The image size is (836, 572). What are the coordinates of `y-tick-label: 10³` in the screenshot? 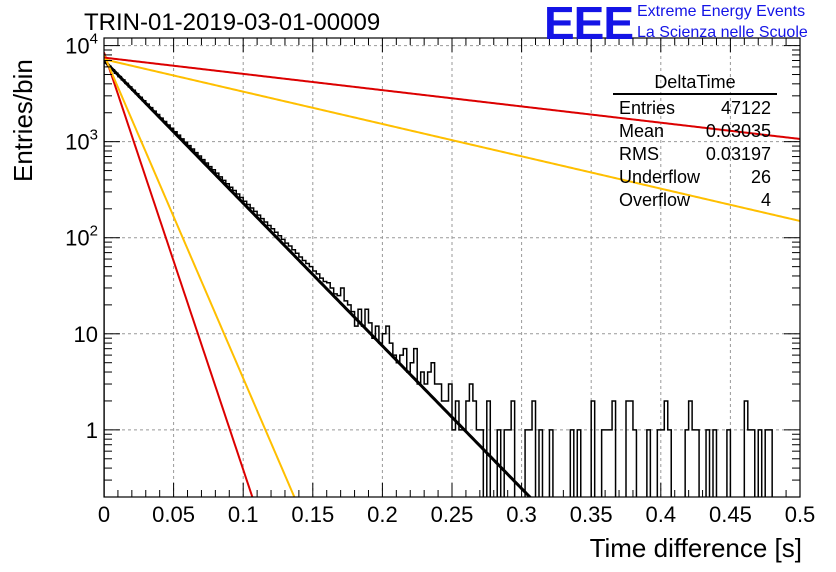 It's located at (81, 141).